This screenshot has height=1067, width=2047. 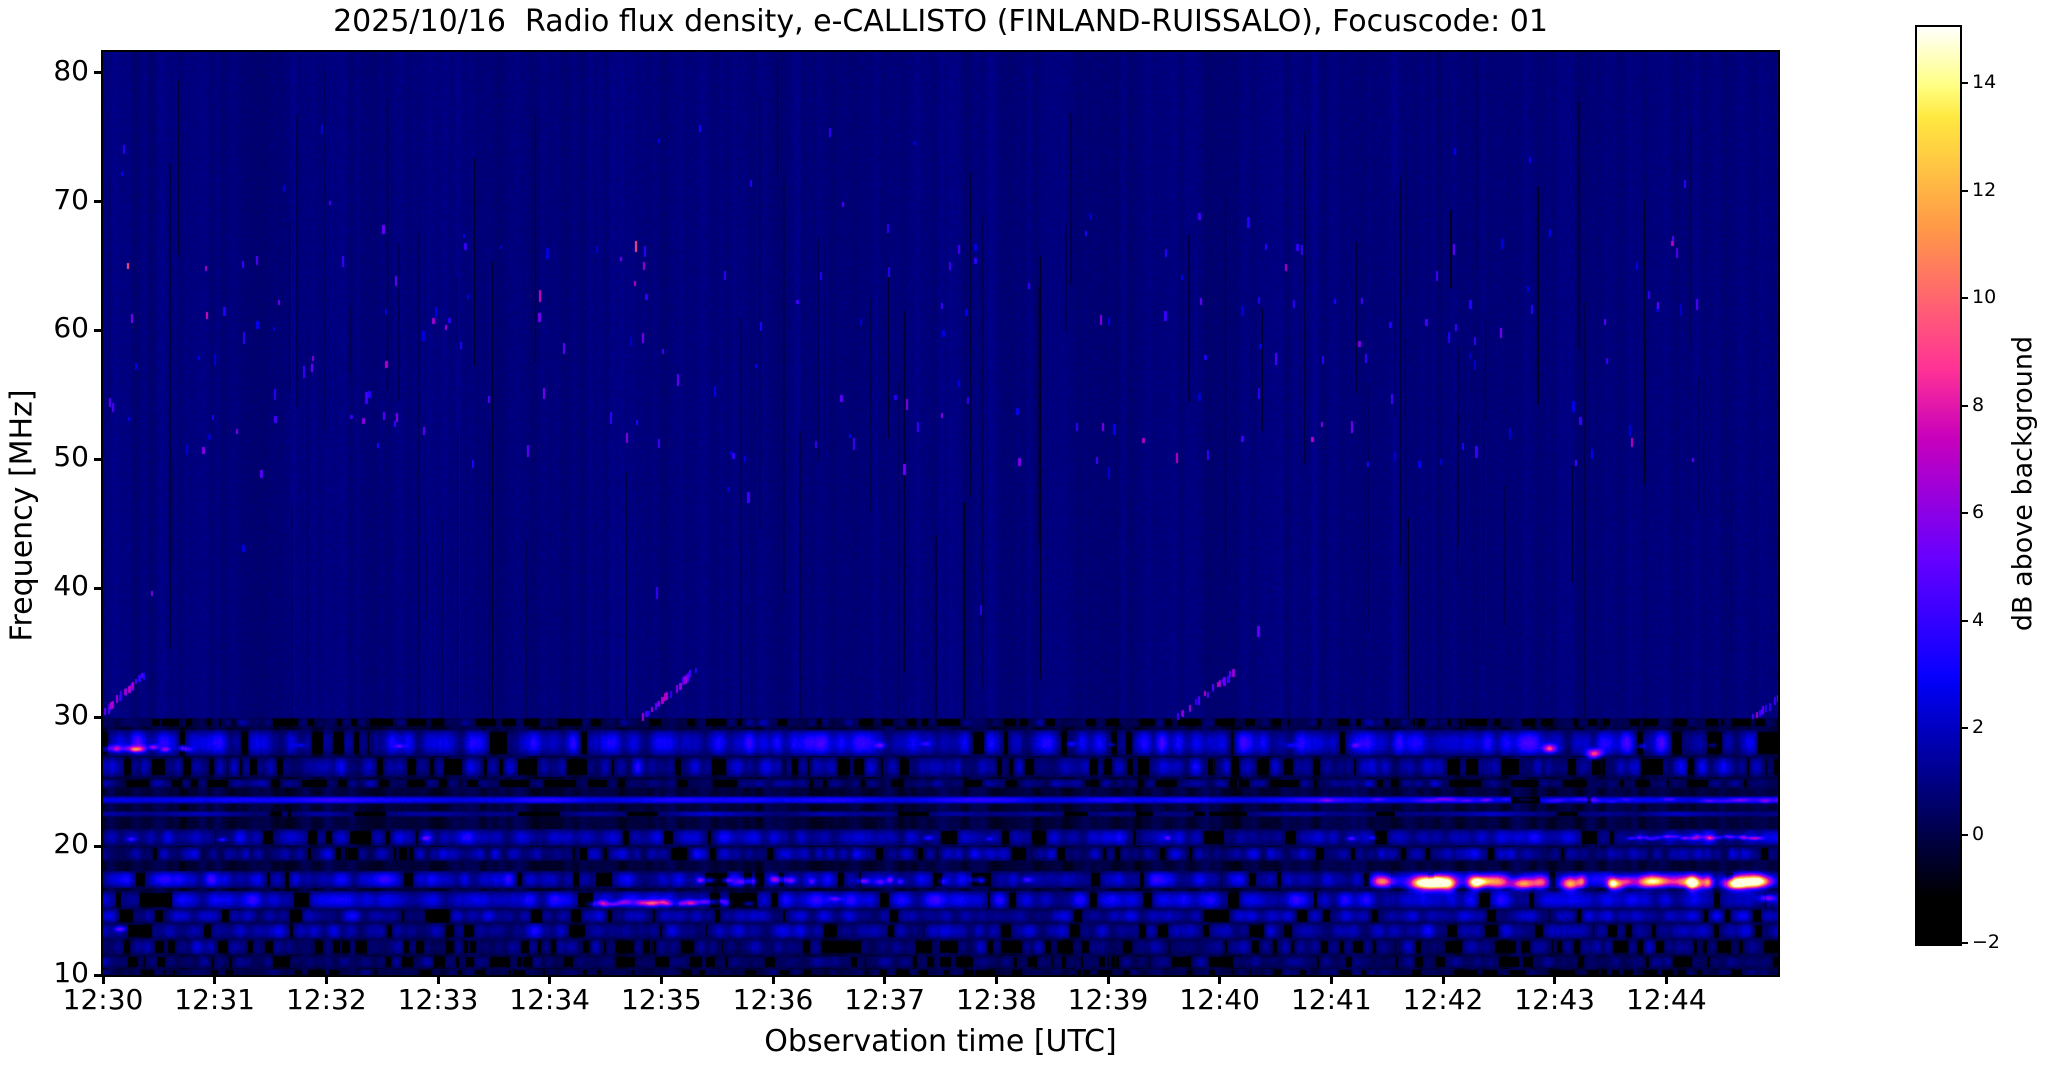 I want to click on y-tick-label: 60, so click(x=71, y=328).